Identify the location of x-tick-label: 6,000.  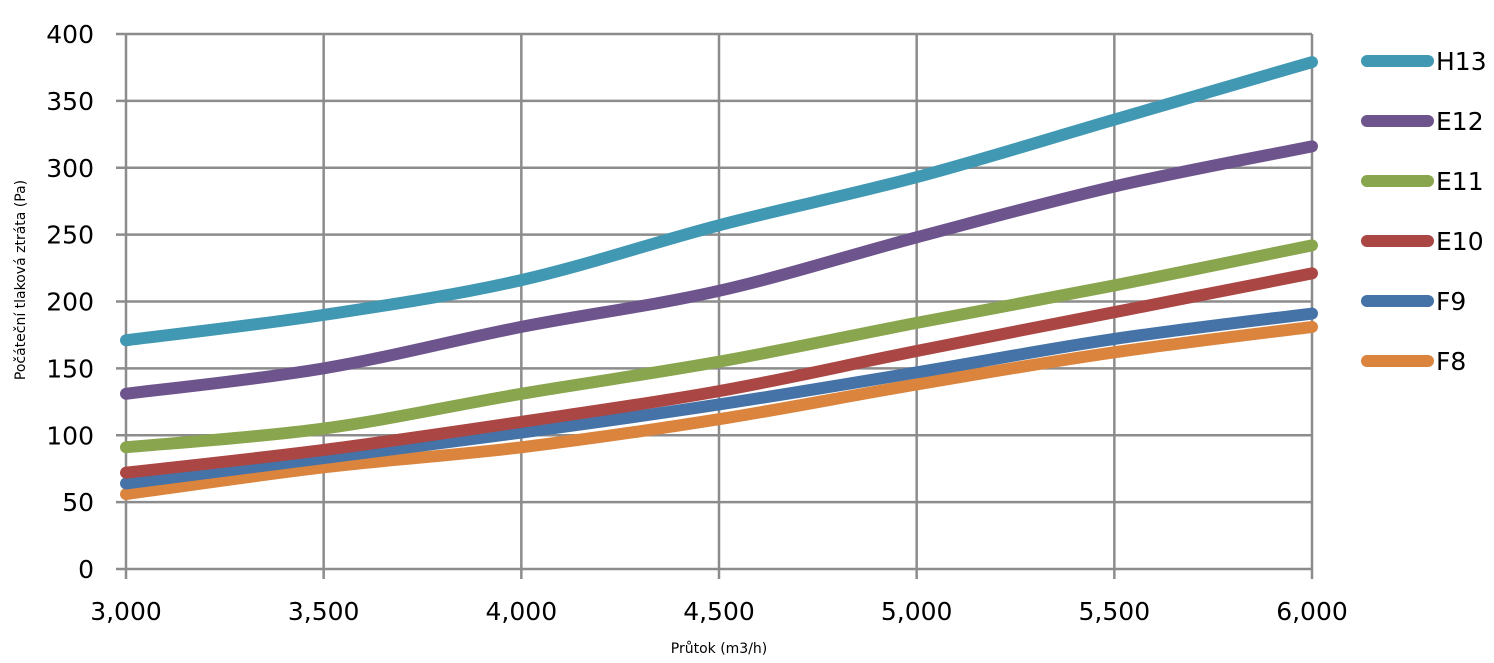
(1312, 611).